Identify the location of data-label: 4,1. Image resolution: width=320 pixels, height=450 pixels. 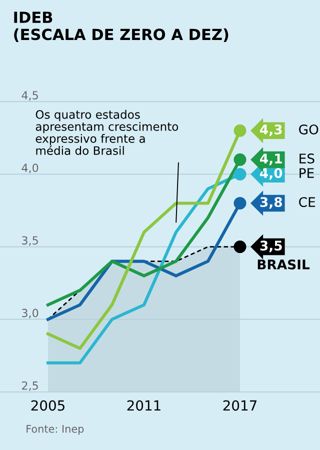
(271, 160).